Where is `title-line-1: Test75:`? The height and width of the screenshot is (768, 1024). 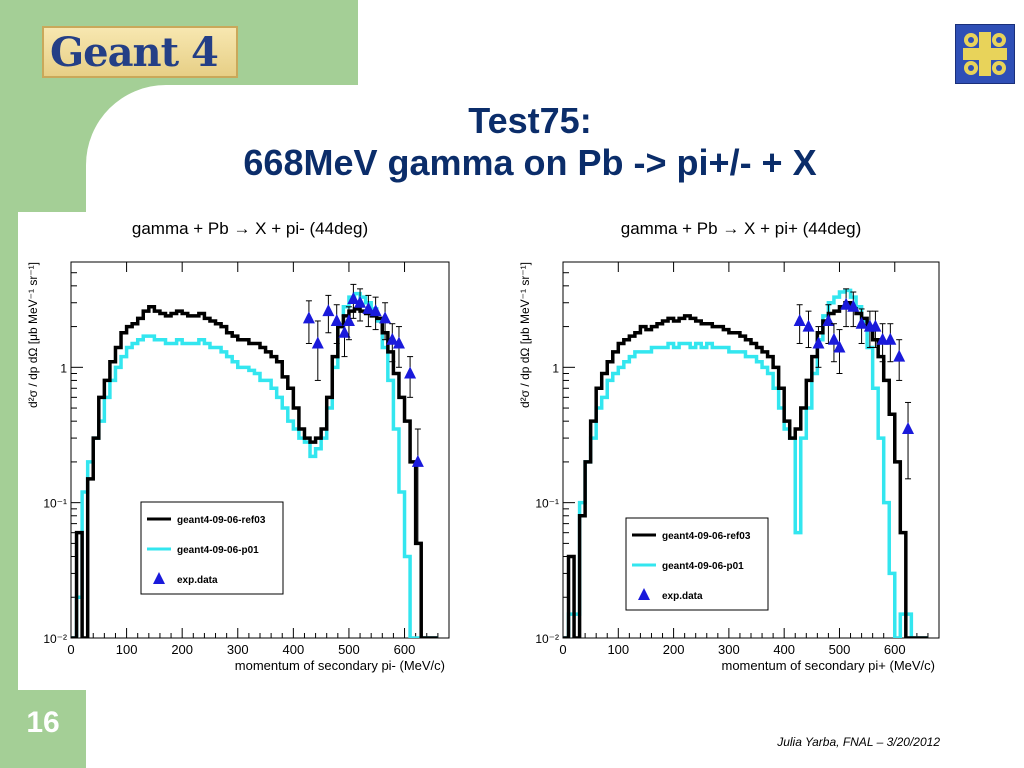
title-line-1: Test75: is located at coordinates (530, 120).